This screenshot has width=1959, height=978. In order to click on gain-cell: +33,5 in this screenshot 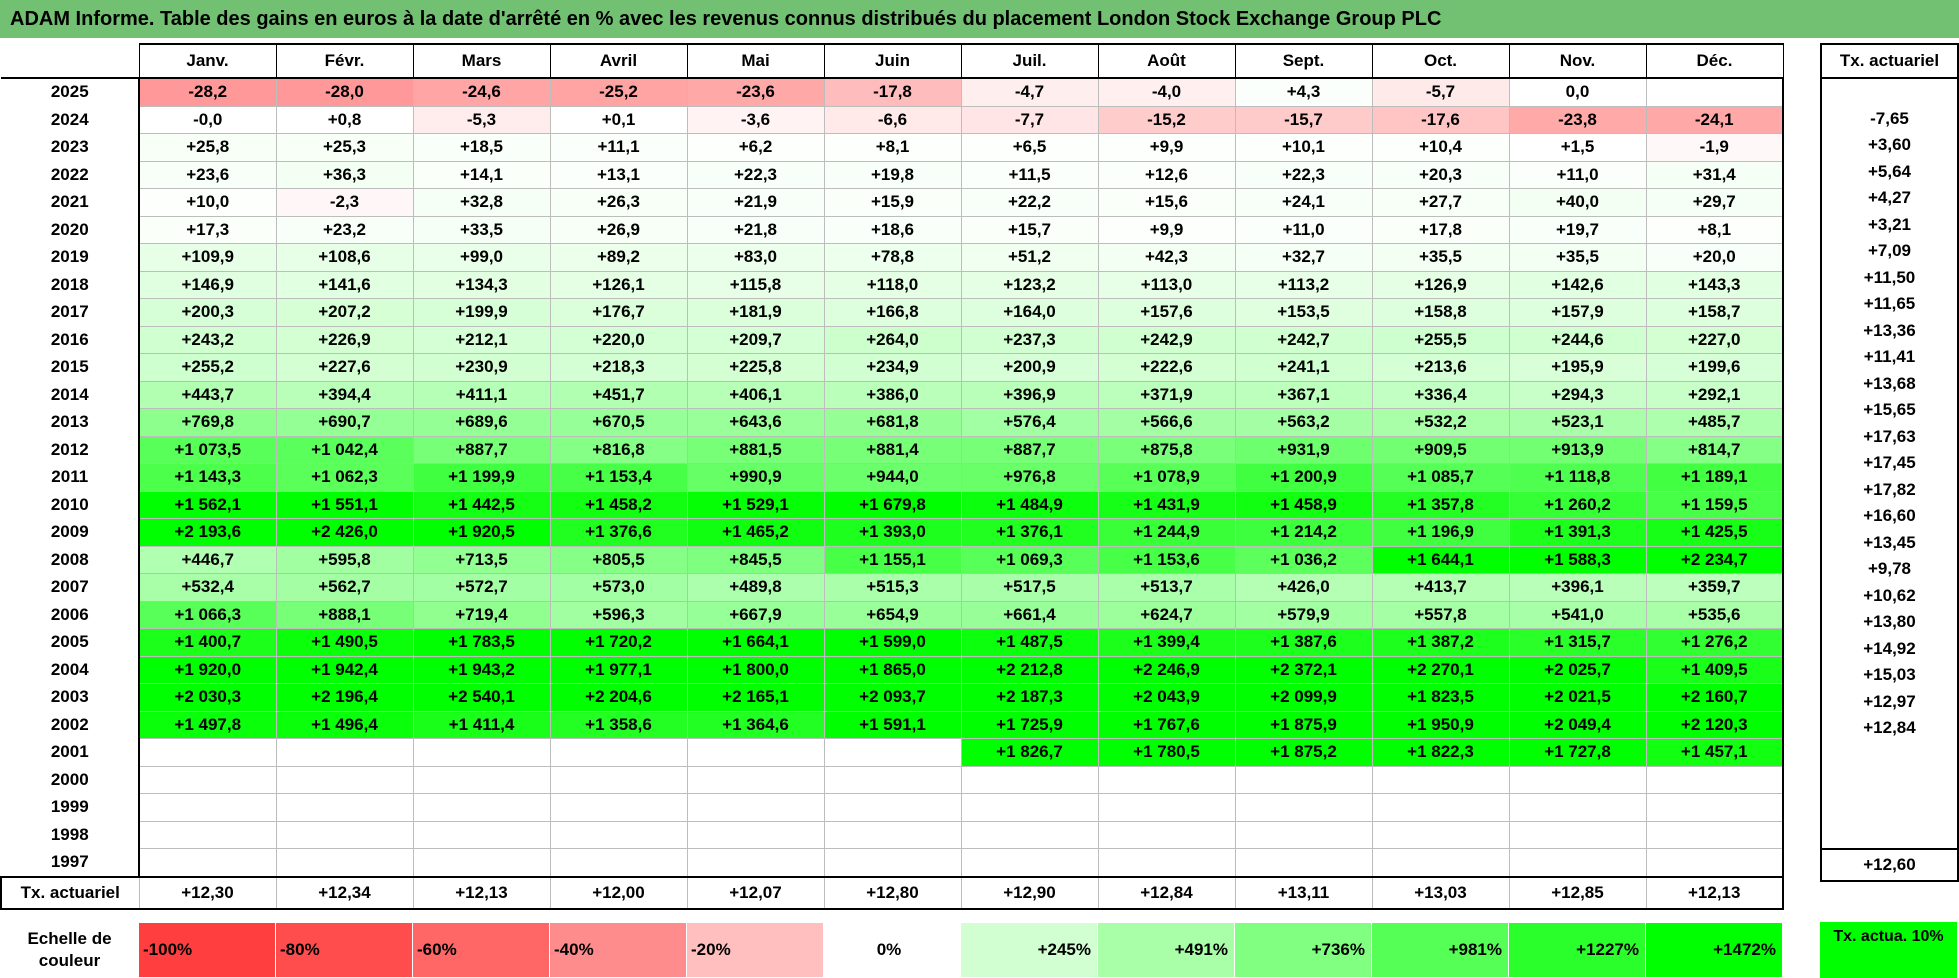, I will do `click(481, 229)`.